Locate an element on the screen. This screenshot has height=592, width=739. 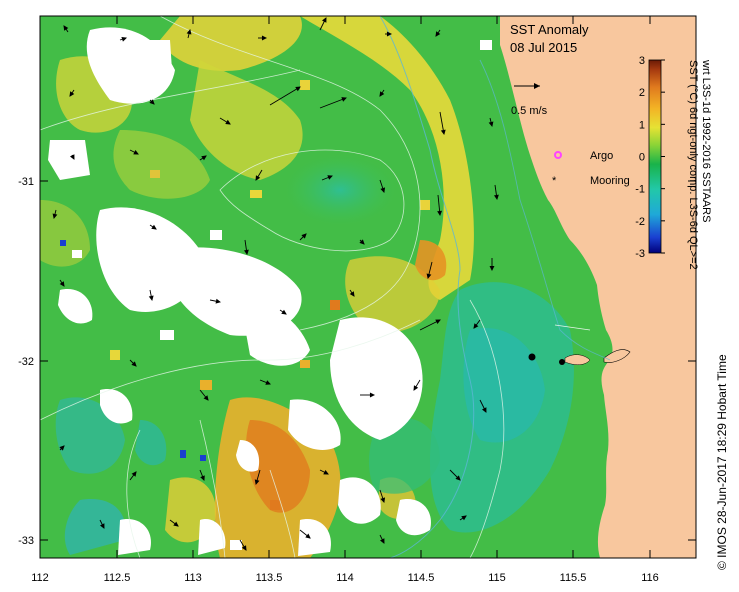
y-tick-label: -31 is located at coordinates (26, 182).